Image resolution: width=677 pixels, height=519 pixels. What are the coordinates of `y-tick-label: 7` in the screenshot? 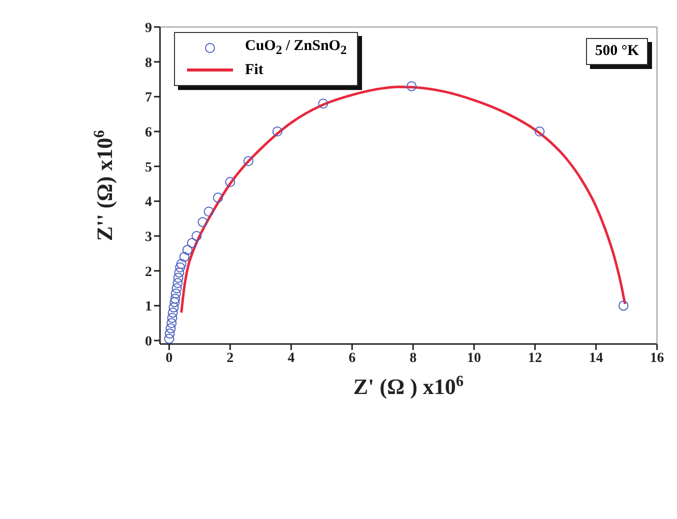 It's located at (148, 98).